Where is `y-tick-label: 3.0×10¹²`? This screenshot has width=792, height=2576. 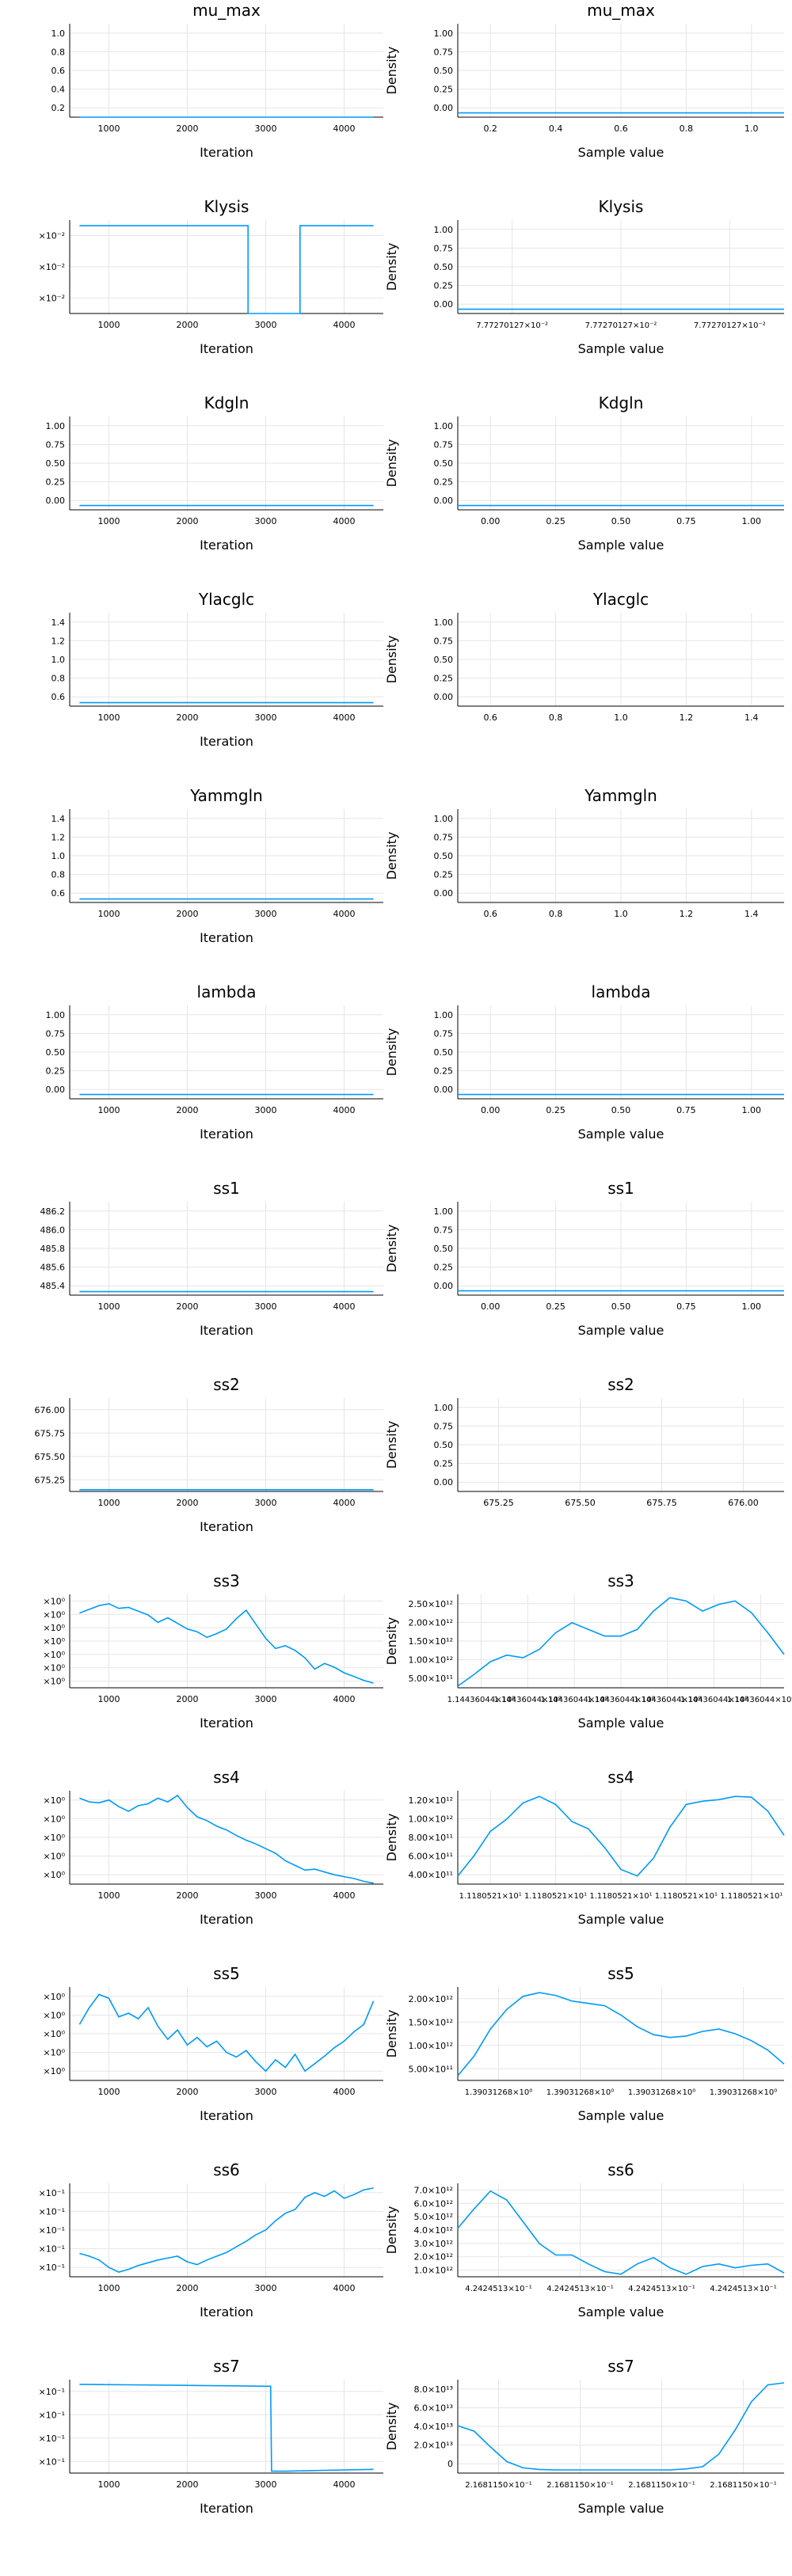 y-tick-label: 3.0×10¹² is located at coordinates (433, 2244).